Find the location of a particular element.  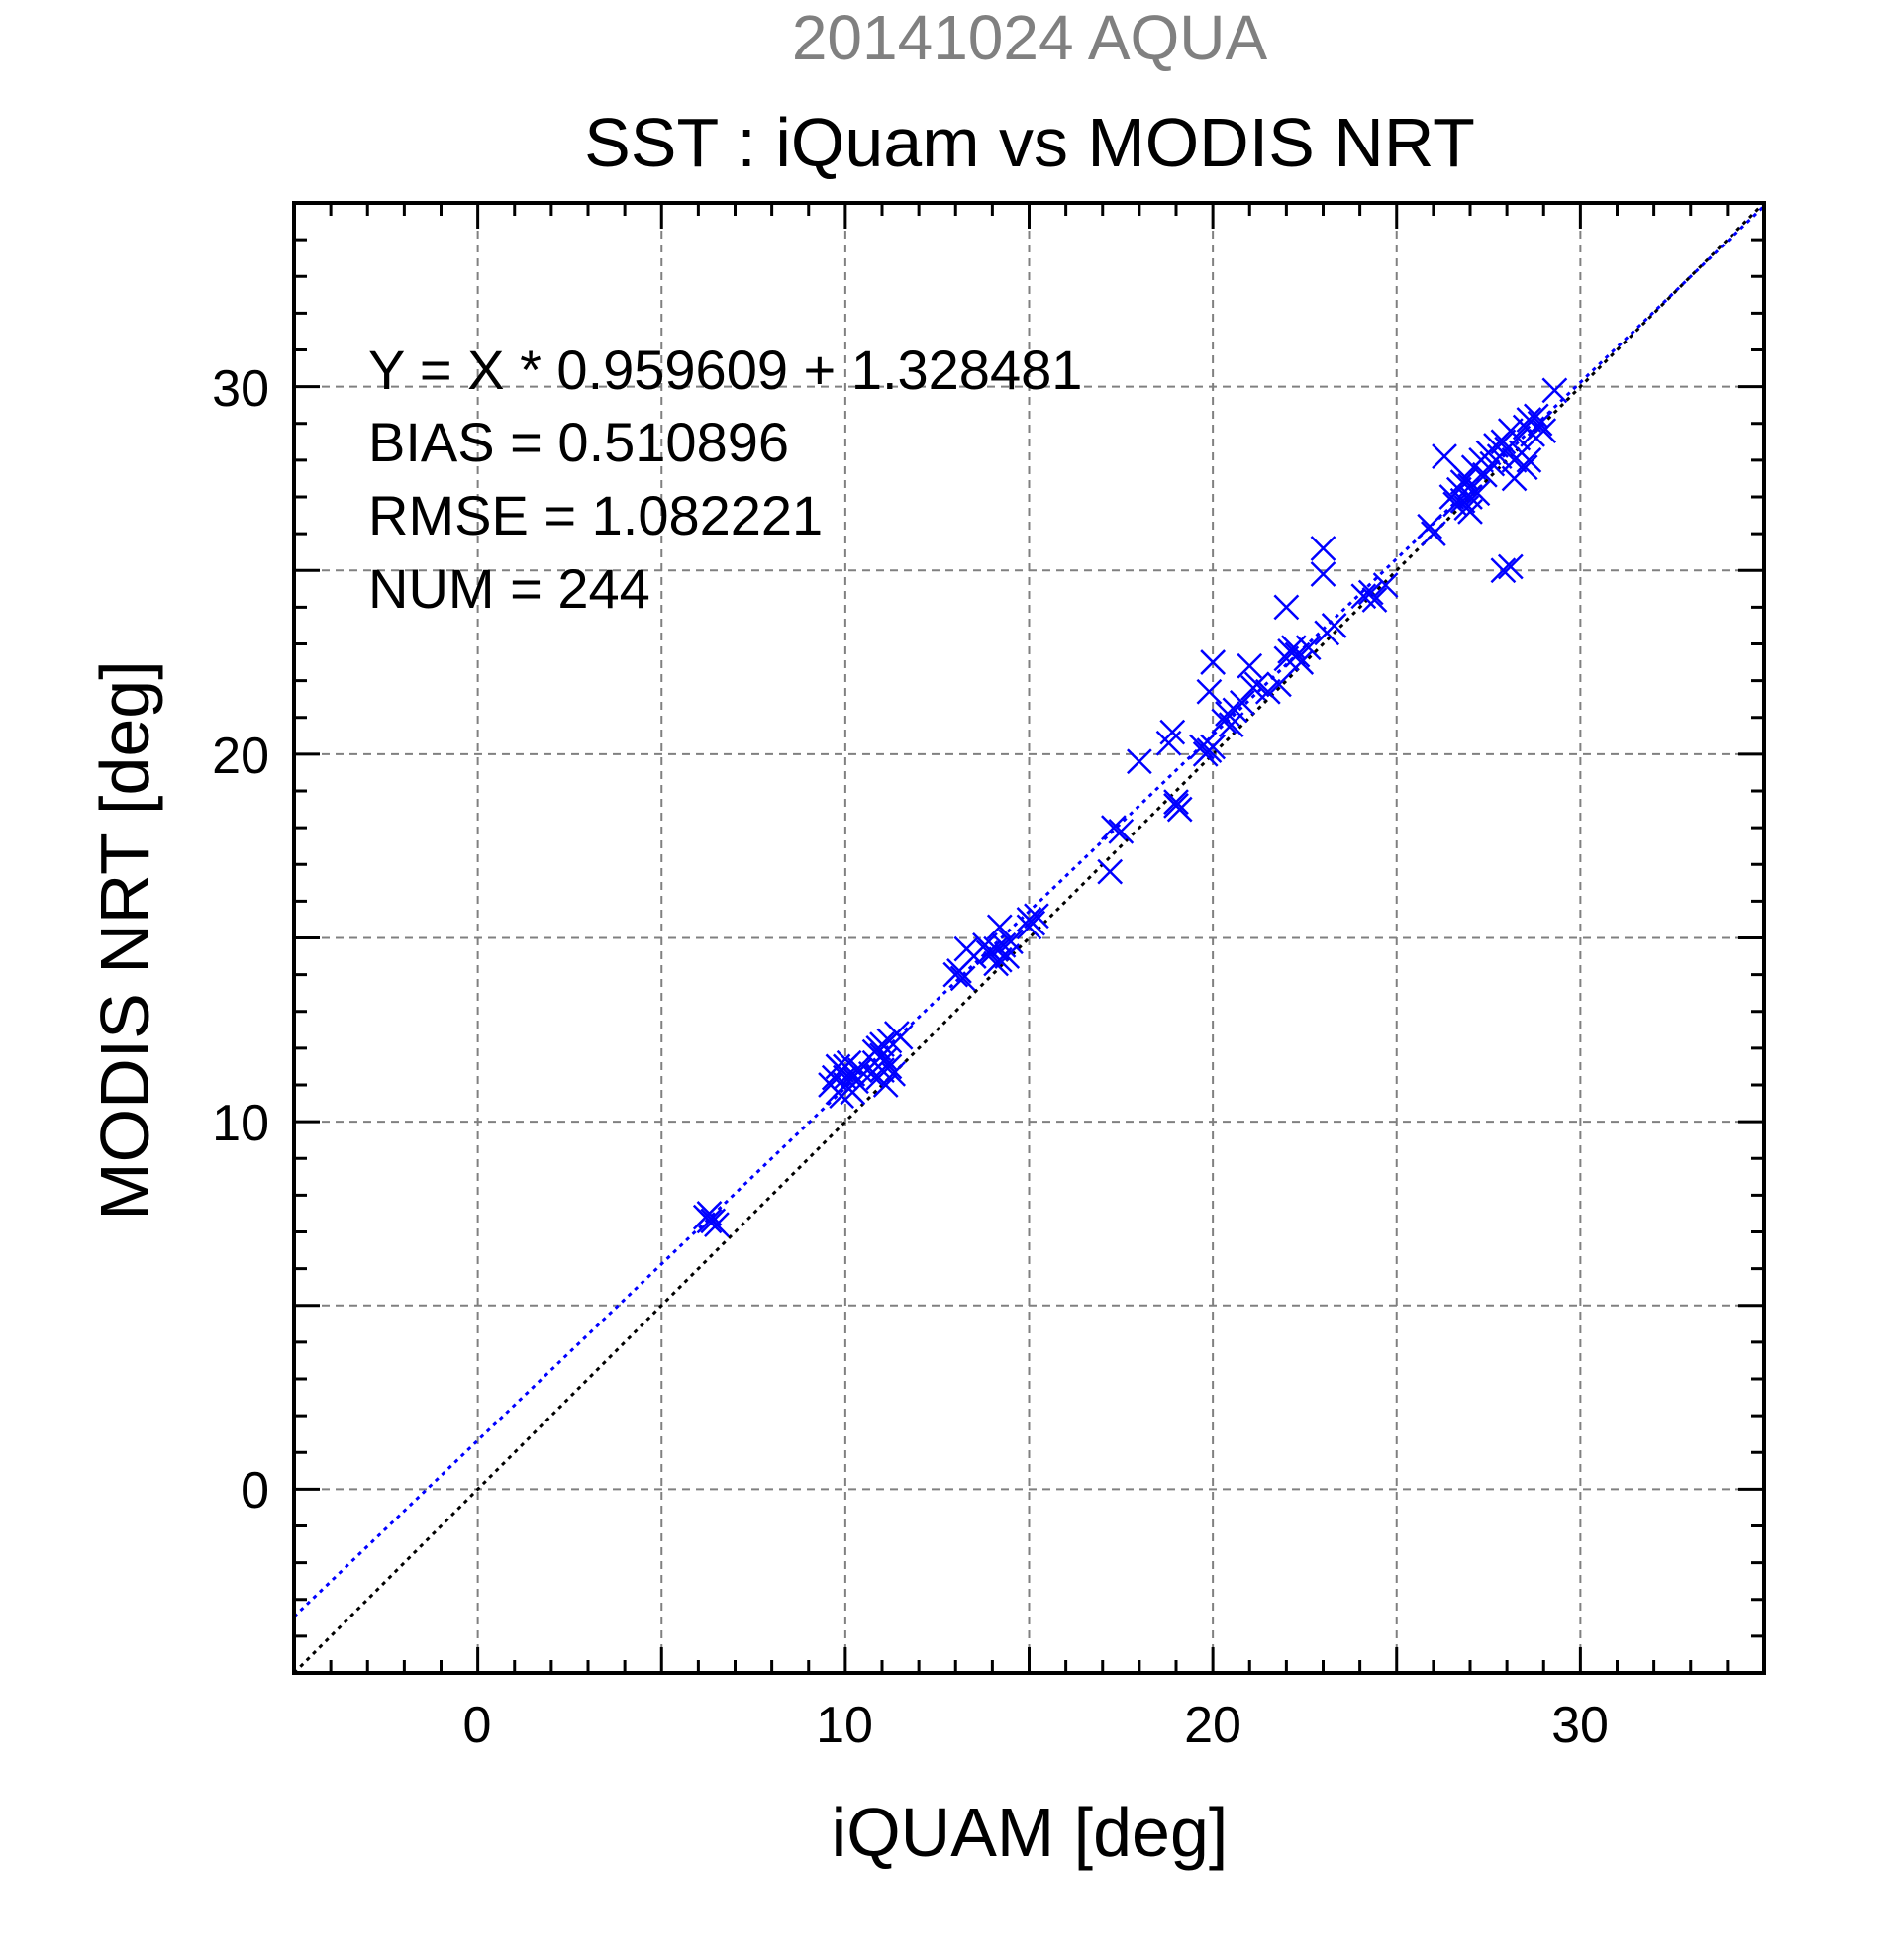

chart-title: 20141024 AQUA is located at coordinates (1030, 37).